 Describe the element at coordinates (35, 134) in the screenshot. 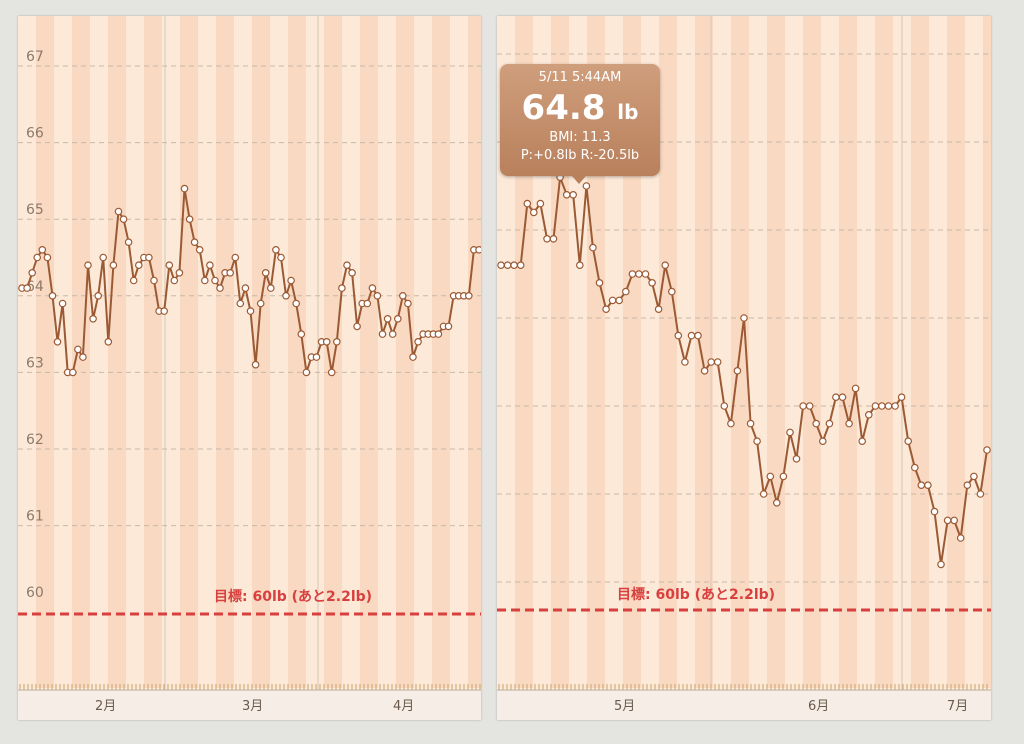

I see `y-tick-label: 66` at that location.